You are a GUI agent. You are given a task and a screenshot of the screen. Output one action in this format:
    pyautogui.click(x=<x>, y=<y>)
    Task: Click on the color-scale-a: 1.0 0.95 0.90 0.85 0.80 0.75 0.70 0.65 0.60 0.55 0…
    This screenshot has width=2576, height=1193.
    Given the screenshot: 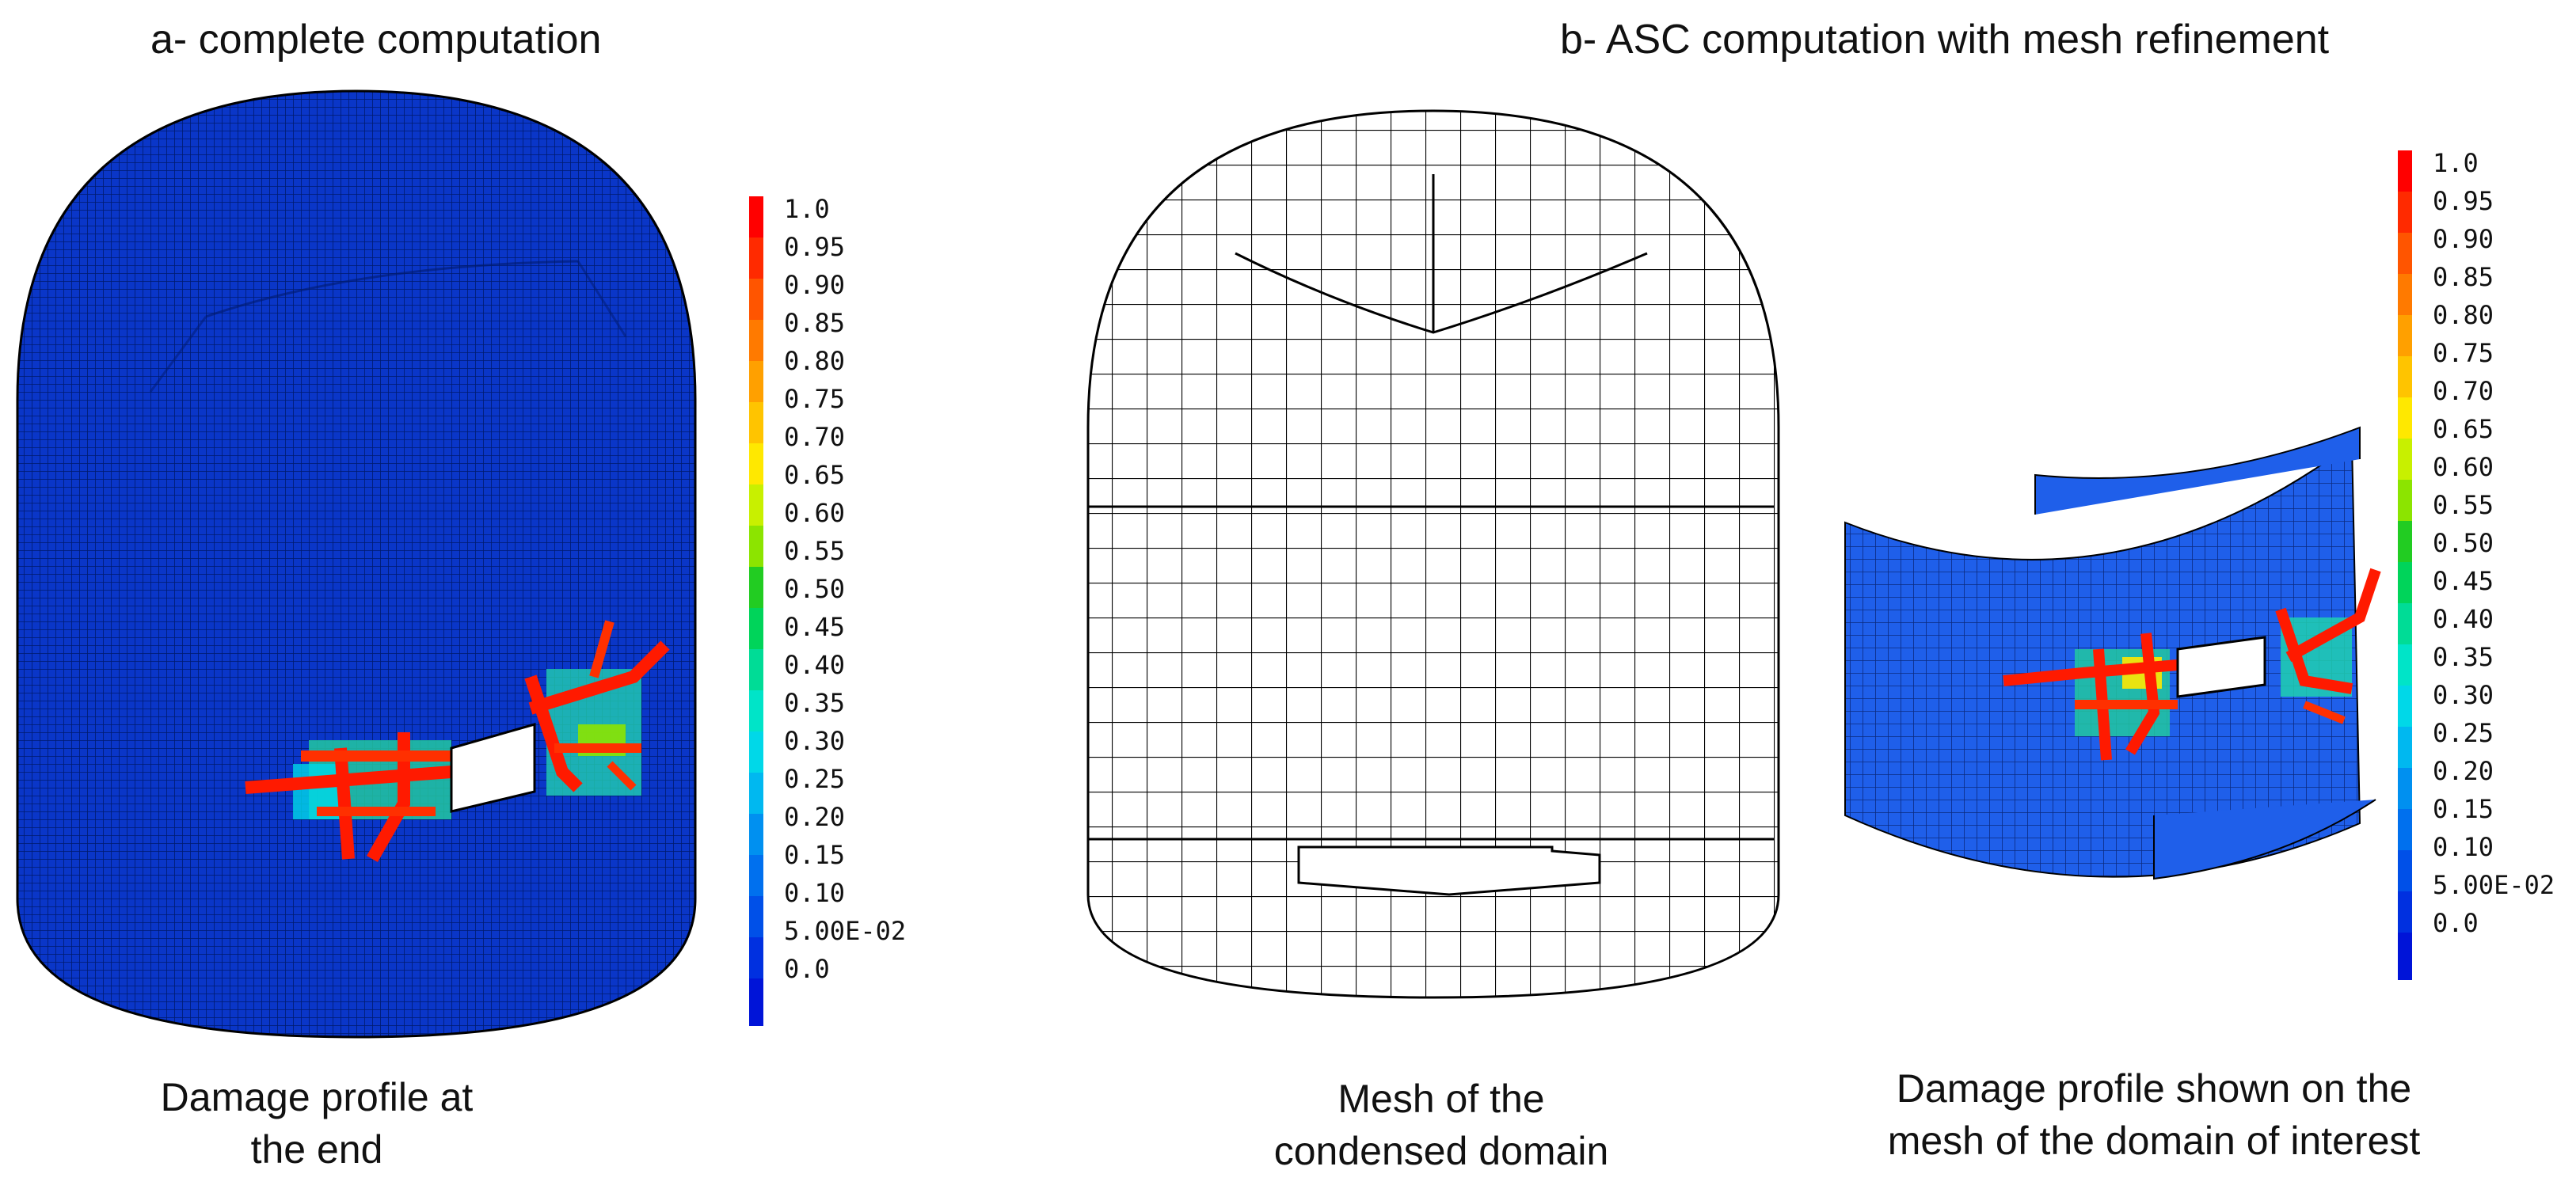 What is the action you would take?
    pyautogui.click(x=827, y=610)
    